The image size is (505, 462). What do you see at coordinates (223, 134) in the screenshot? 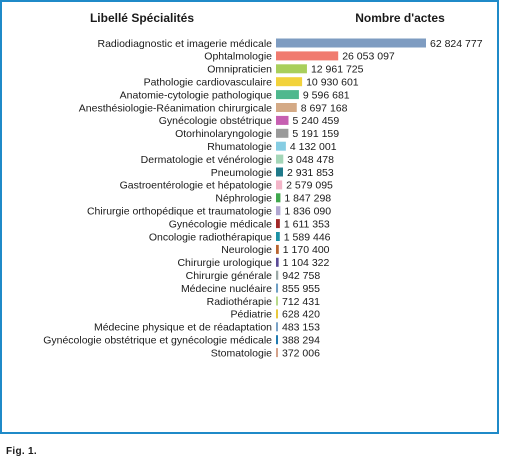
I see `category-label: Otorhinolaryngologie` at bounding box center [223, 134].